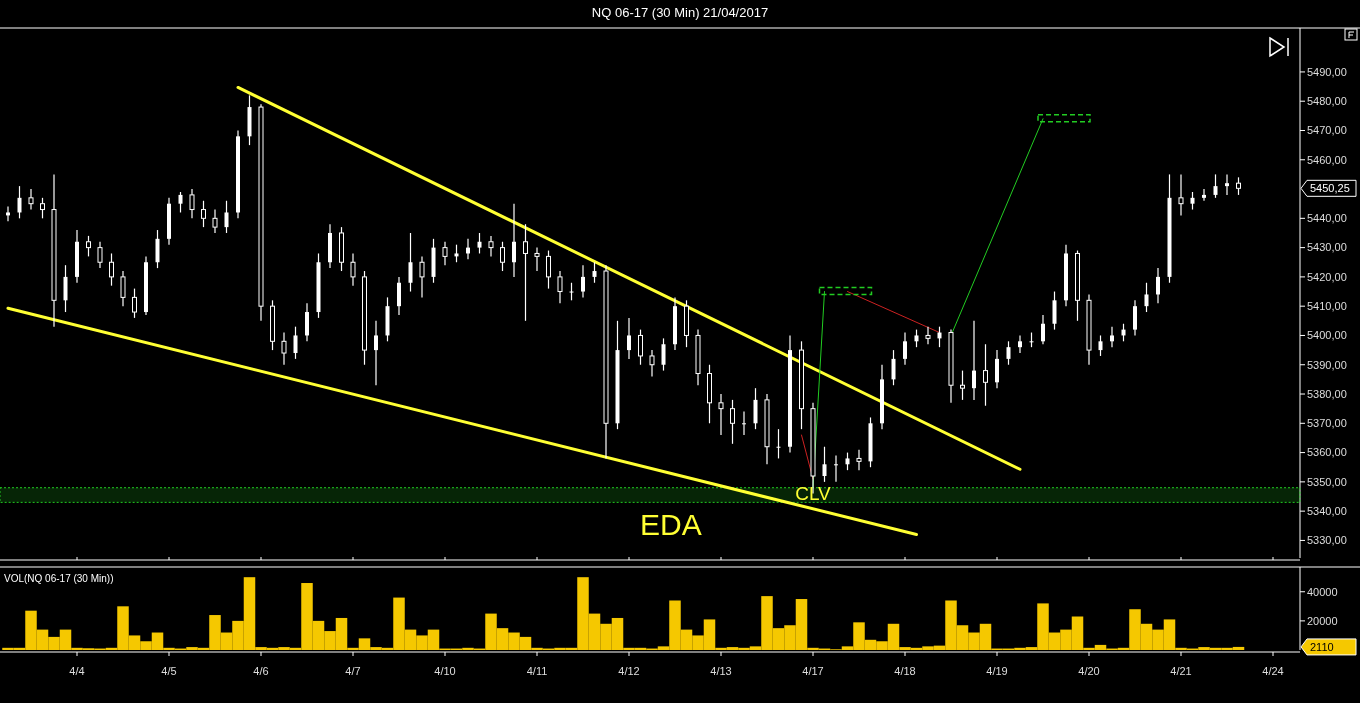  Describe the element at coordinates (1327, 276) in the screenshot. I see `y-tick-label: 5420,00` at that location.